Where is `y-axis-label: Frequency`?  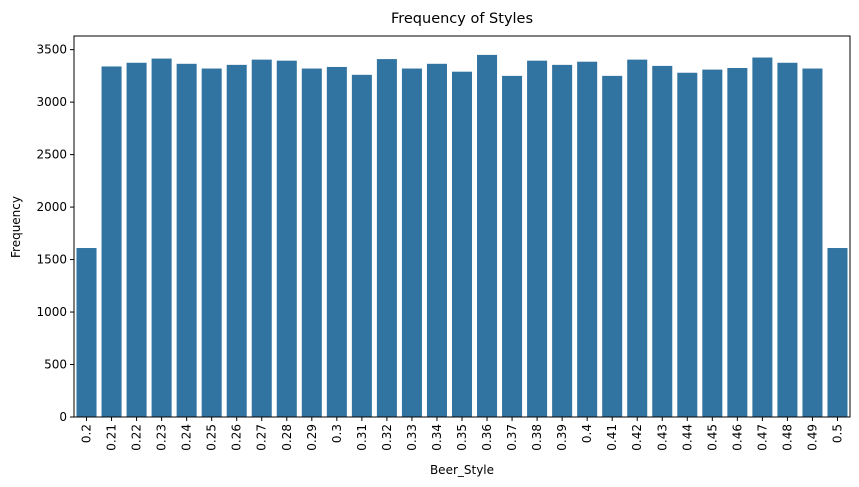
y-axis-label: Frequency is located at coordinates (16, 227).